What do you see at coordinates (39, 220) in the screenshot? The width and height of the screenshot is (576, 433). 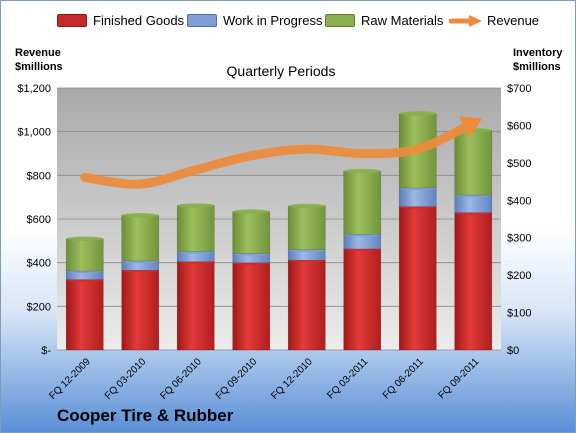 I see `left-tick-label: $600` at bounding box center [39, 220].